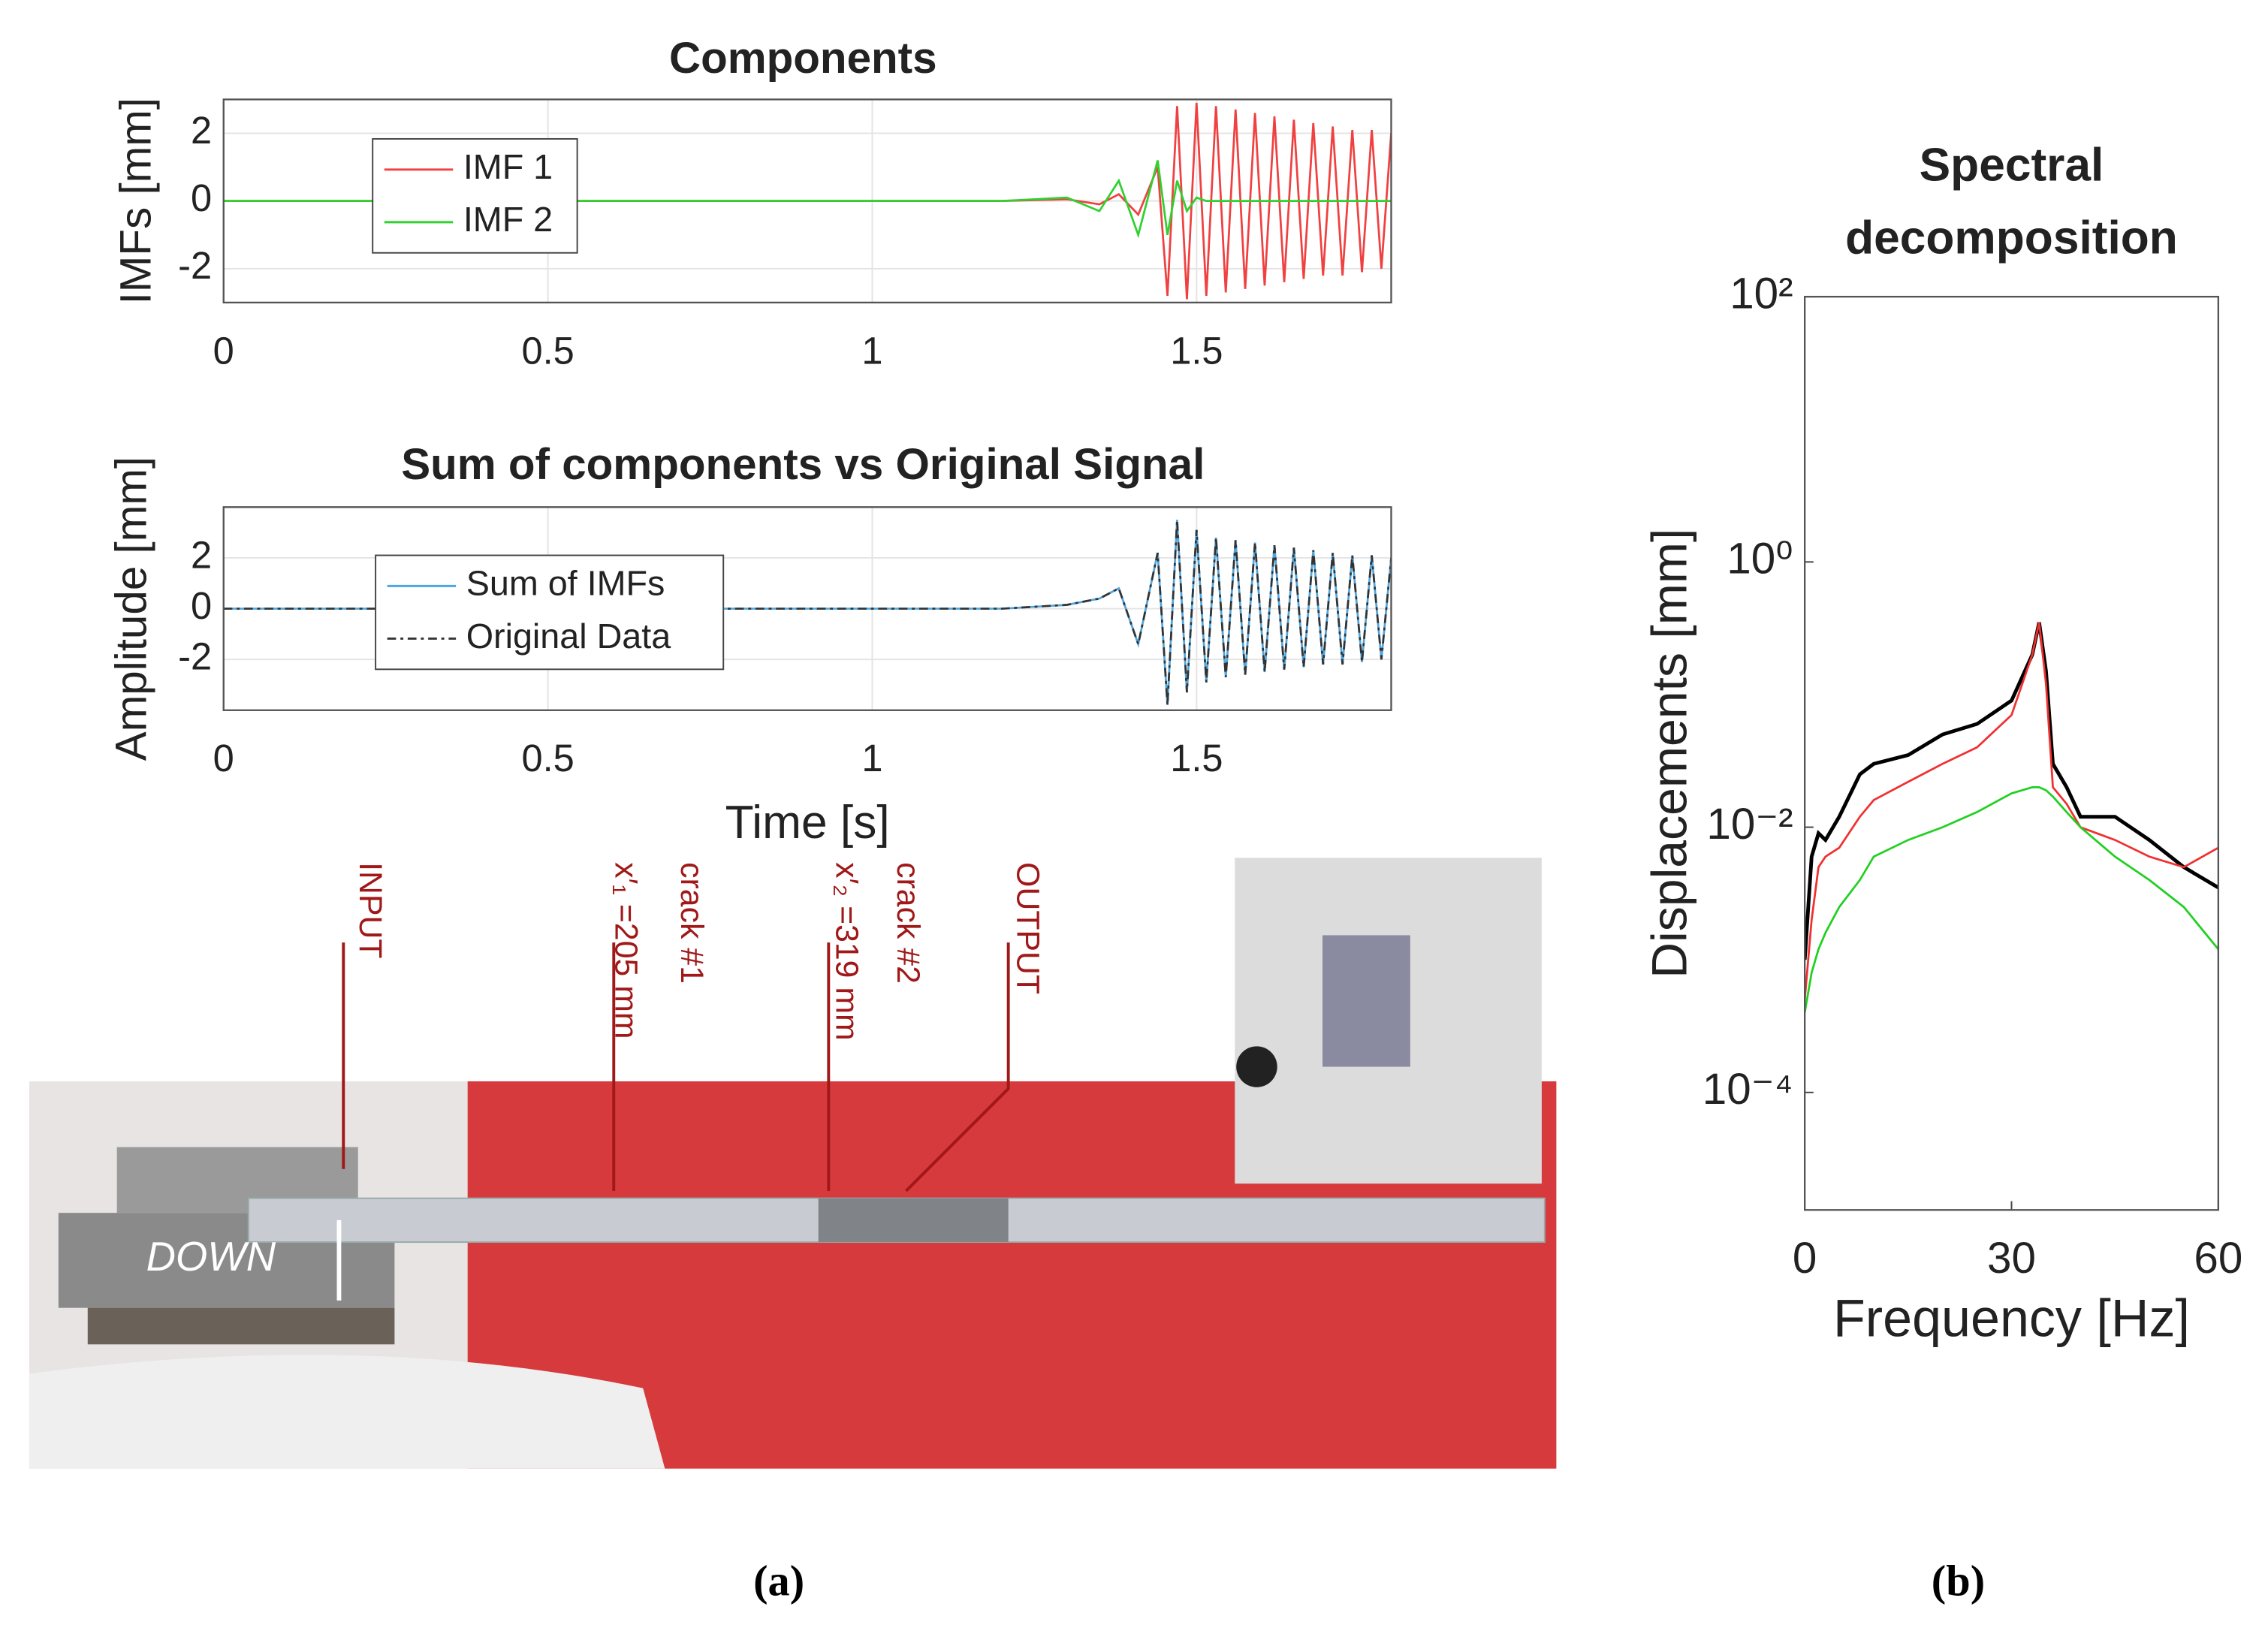 This screenshot has height=1625, width=2268. Describe the element at coordinates (2011, 239) in the screenshot. I see `chart-title: decomposition` at that location.